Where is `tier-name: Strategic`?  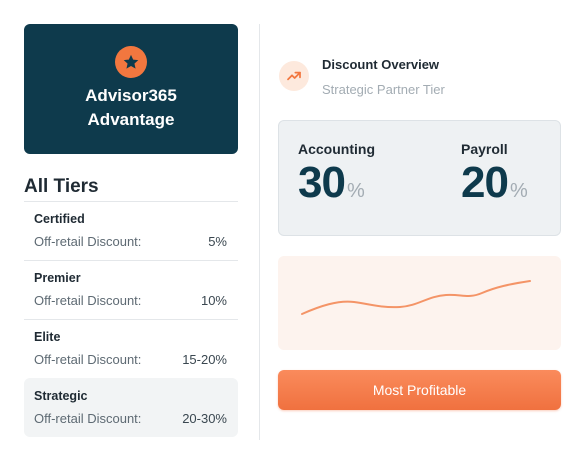 tier-name: Strategic is located at coordinates (61, 396).